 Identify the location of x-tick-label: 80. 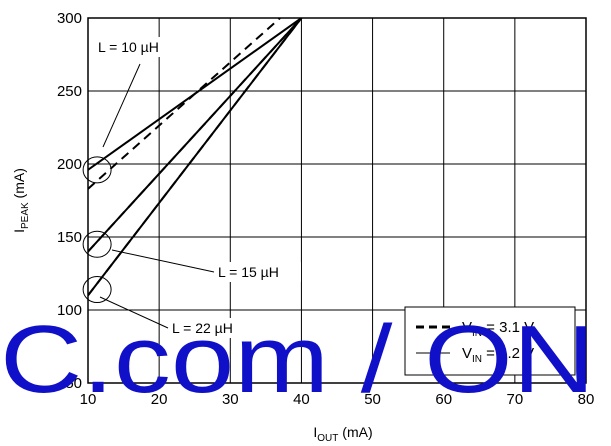
(586, 399).